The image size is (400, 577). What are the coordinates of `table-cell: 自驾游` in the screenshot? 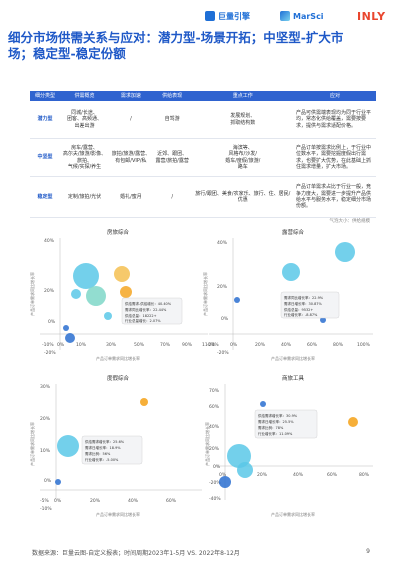 It's located at (172, 120).